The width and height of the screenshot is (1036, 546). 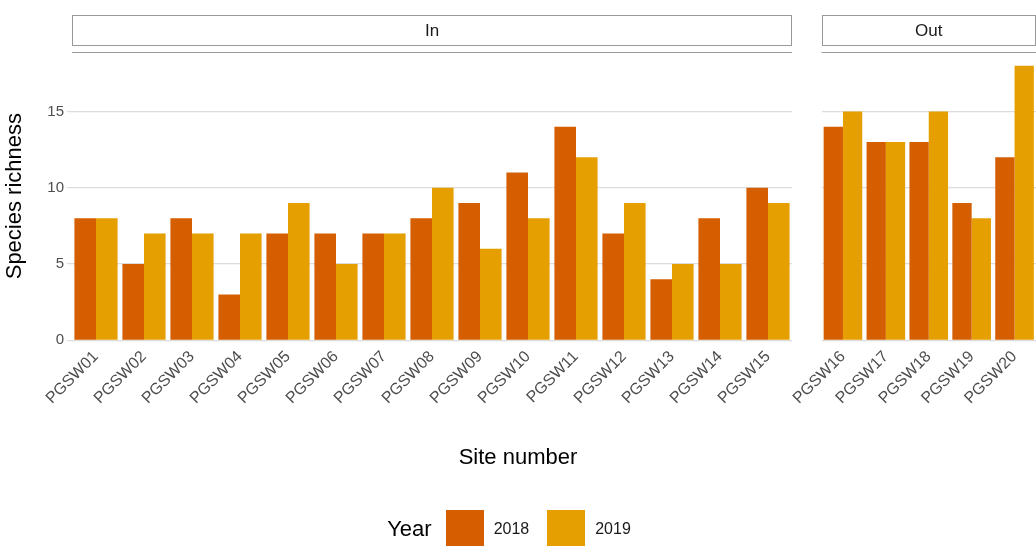 I want to click on legend-label: 2019, so click(x=613, y=529).